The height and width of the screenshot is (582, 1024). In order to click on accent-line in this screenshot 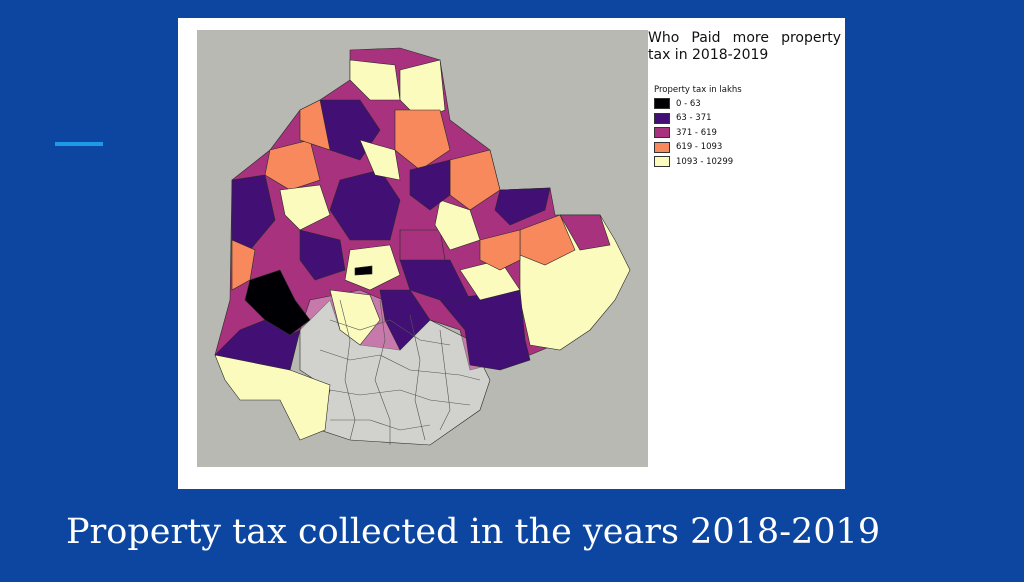, I will do `click(79, 144)`.